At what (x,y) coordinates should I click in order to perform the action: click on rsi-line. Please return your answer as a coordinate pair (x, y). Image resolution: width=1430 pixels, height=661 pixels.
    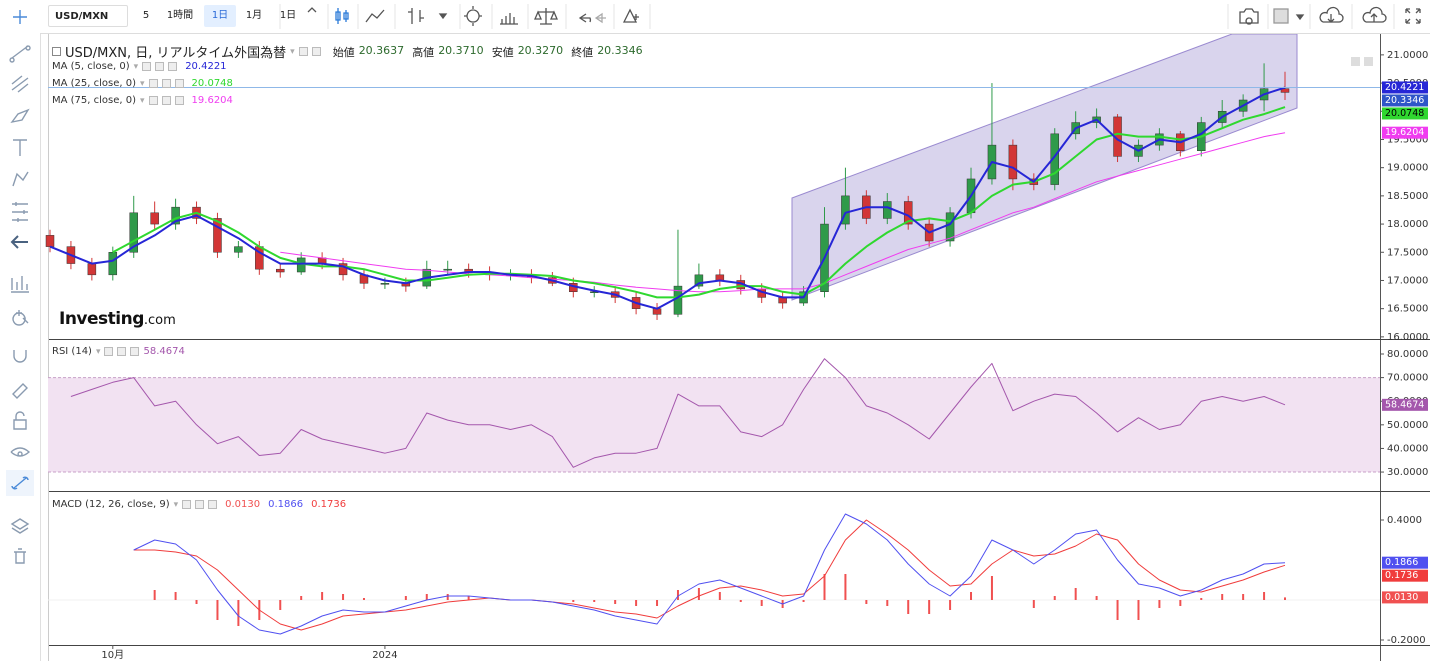
    Looking at the image, I should click on (678, 413).